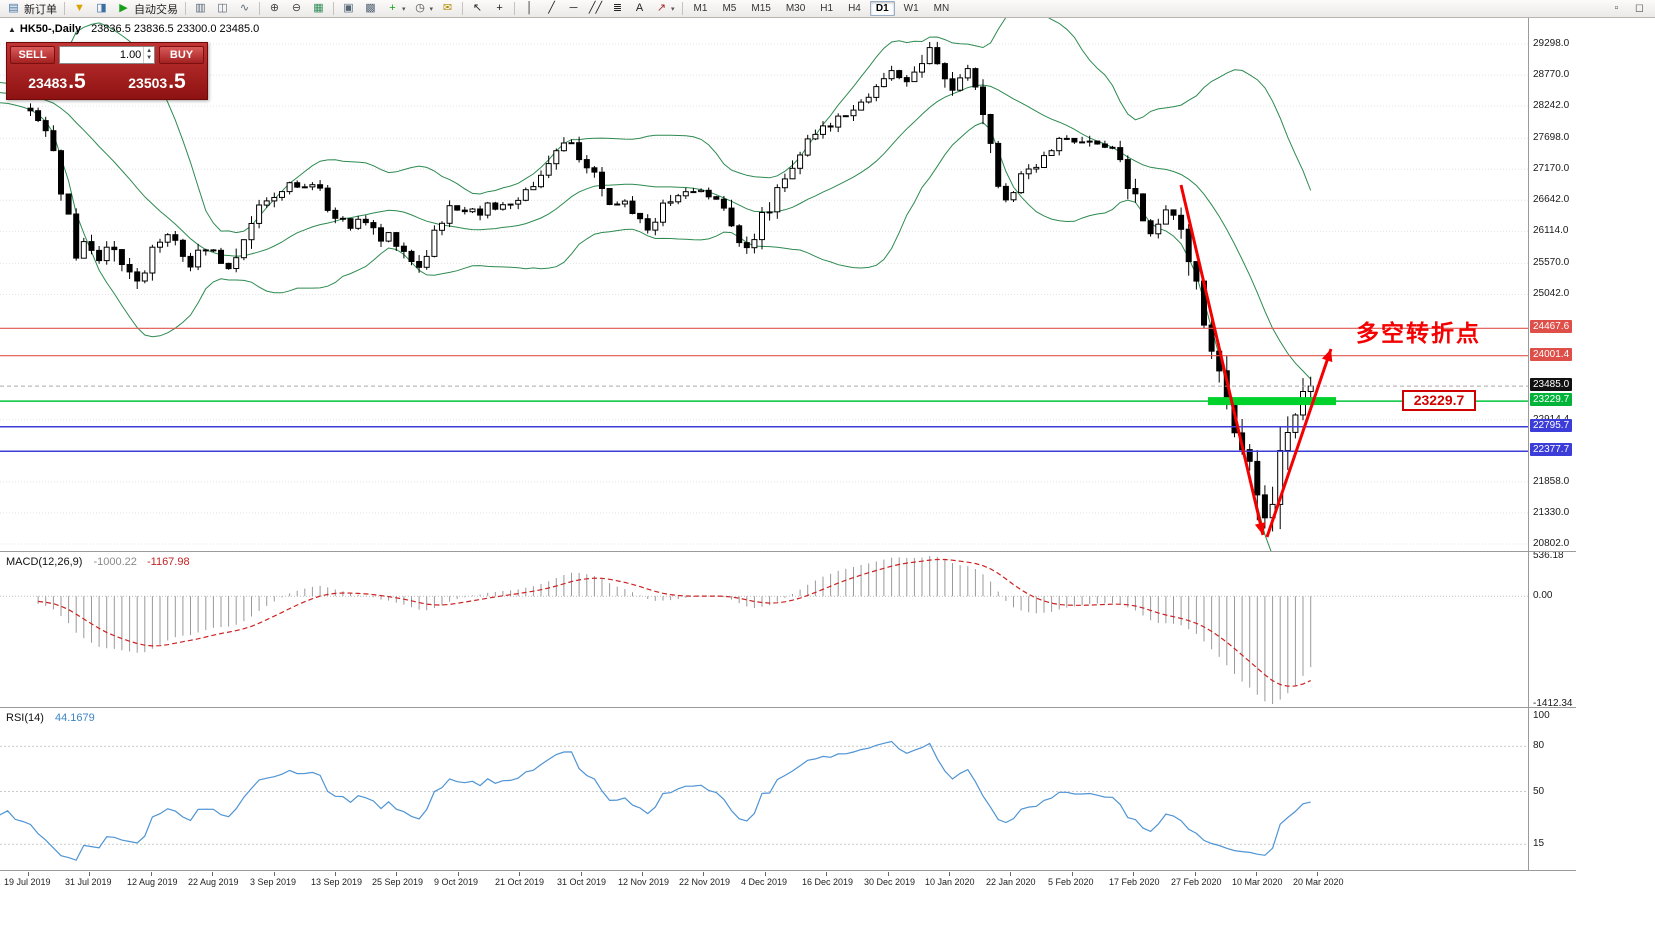  I want to click on timeframe-m15-button: M15, so click(761, 8).